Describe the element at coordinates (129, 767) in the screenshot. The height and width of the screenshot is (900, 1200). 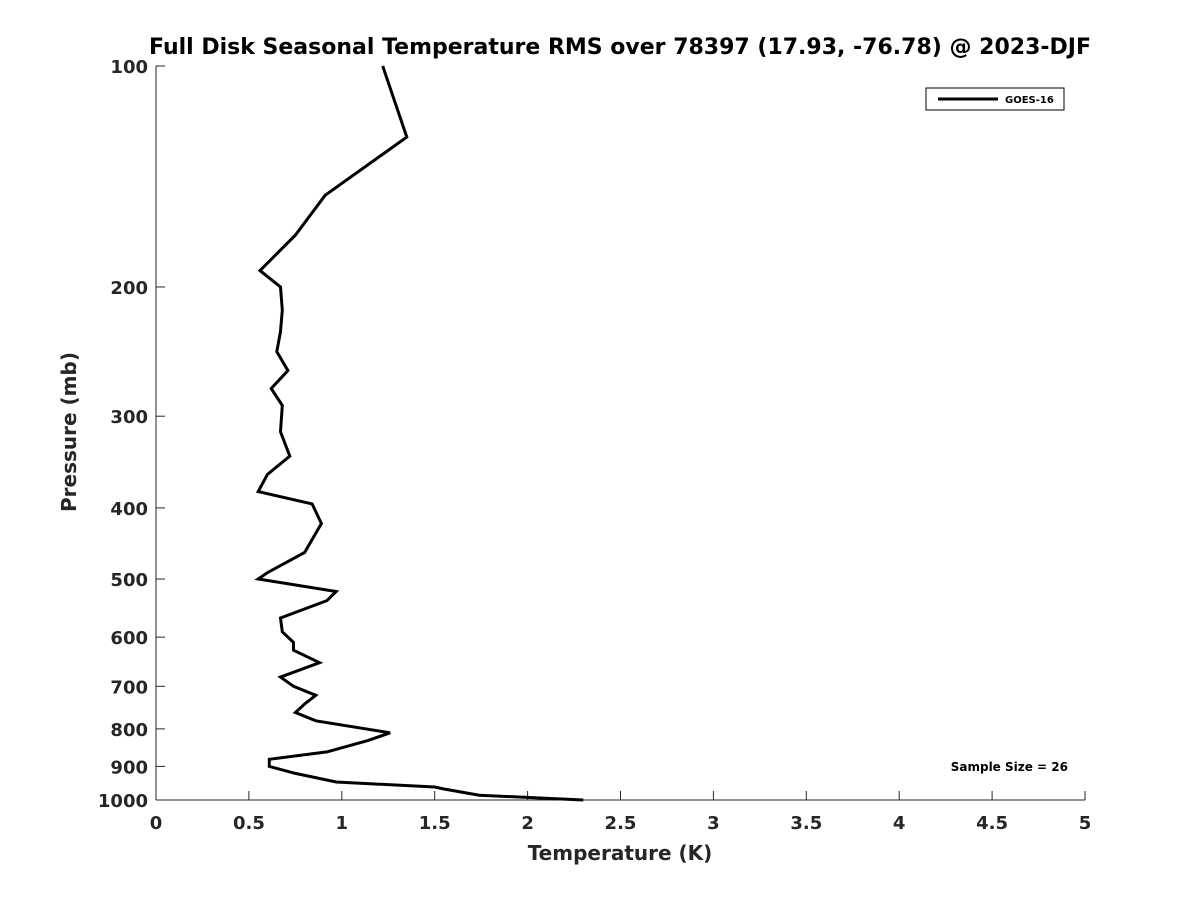
I see `y-tick-label: 900` at that location.